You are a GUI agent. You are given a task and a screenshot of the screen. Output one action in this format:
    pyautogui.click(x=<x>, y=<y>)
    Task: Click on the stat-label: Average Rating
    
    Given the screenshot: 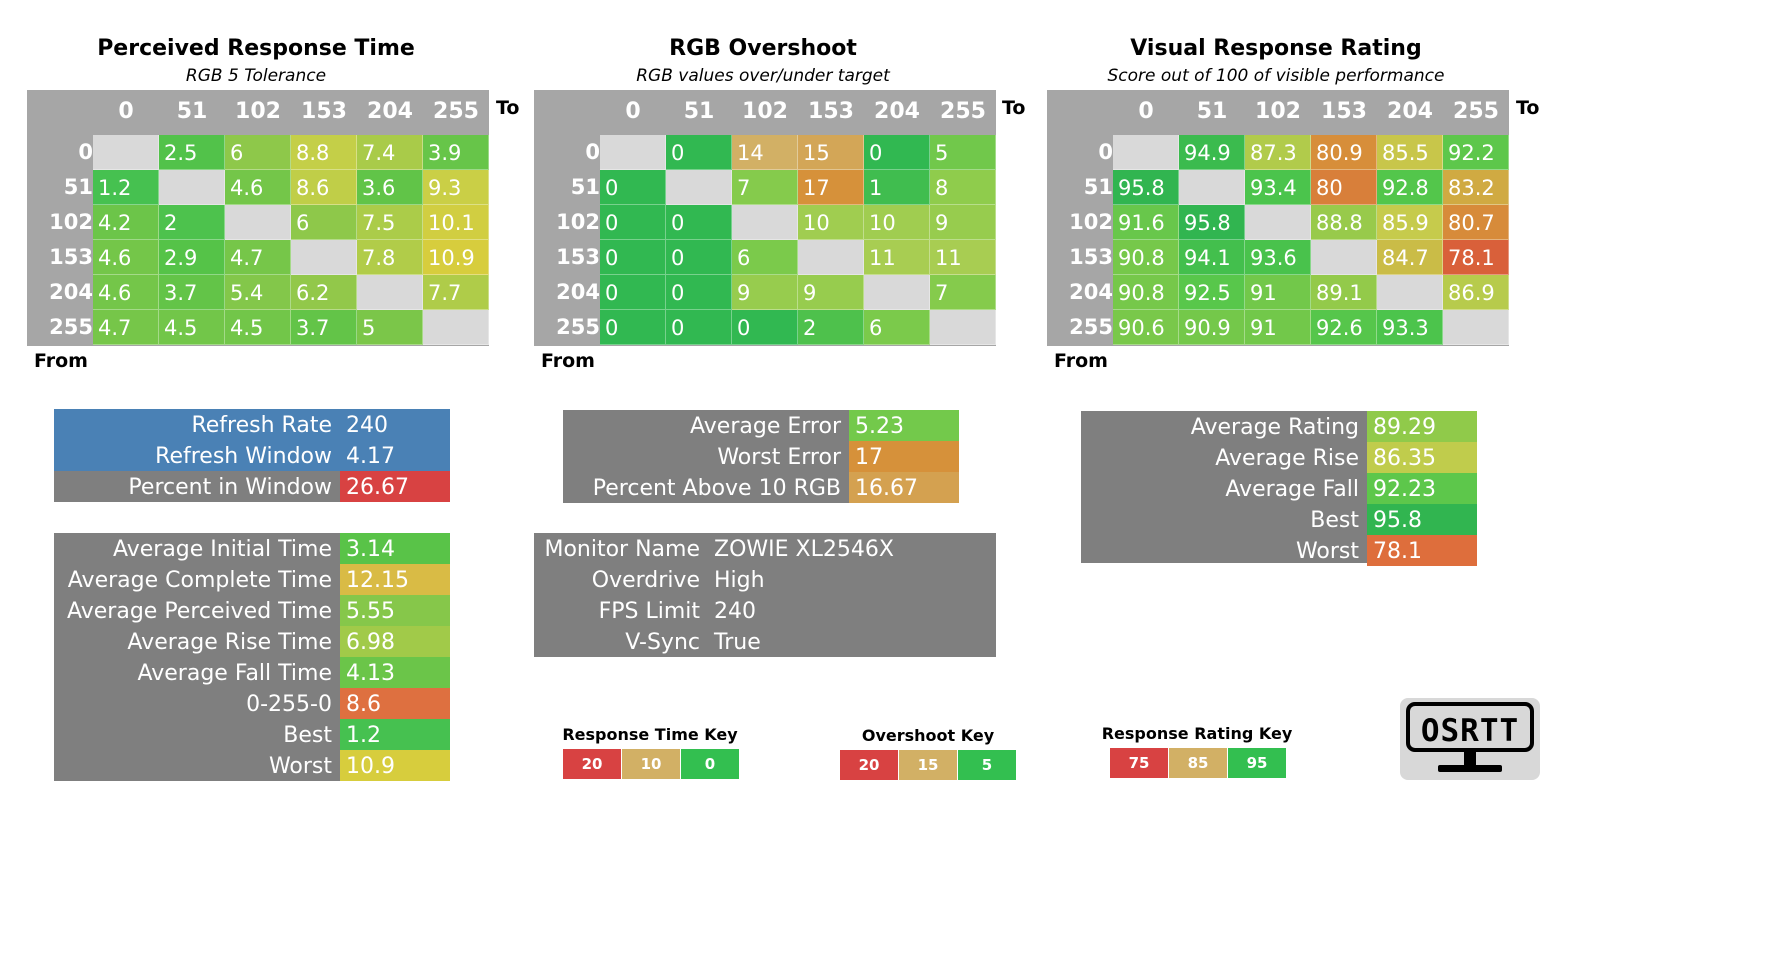 What is the action you would take?
    pyautogui.click(x=1274, y=427)
    